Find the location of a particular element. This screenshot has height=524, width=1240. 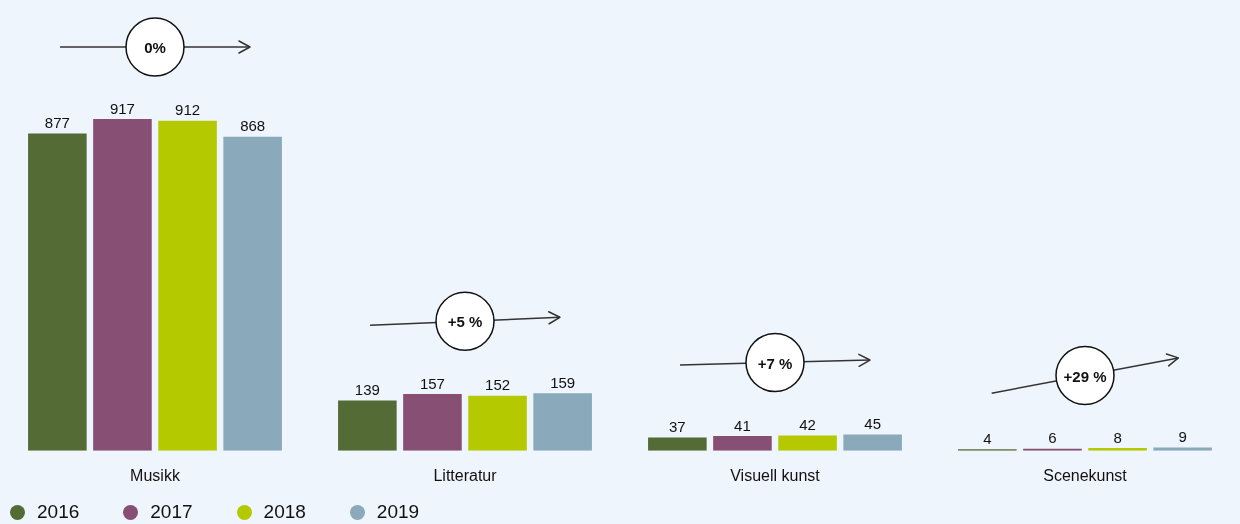

x-tick-label: Visuell kunst is located at coordinates (775, 475).